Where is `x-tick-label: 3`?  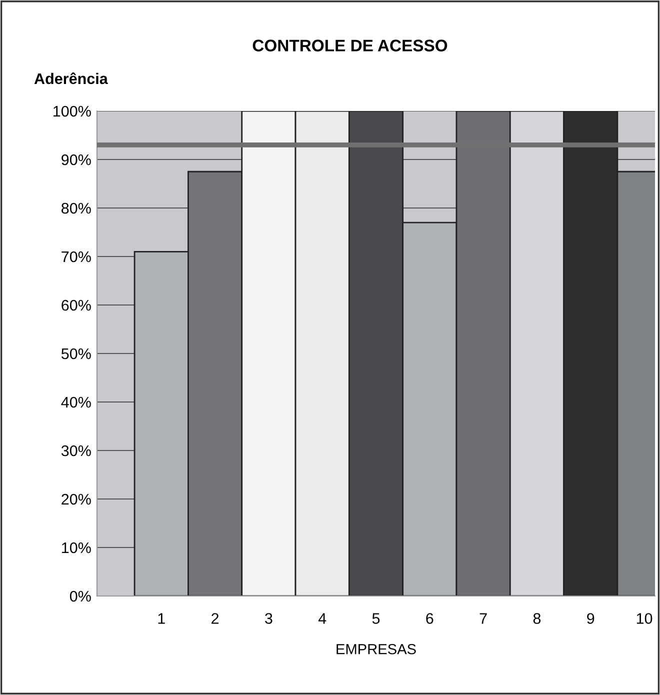
x-tick-label: 3 is located at coordinates (268, 618).